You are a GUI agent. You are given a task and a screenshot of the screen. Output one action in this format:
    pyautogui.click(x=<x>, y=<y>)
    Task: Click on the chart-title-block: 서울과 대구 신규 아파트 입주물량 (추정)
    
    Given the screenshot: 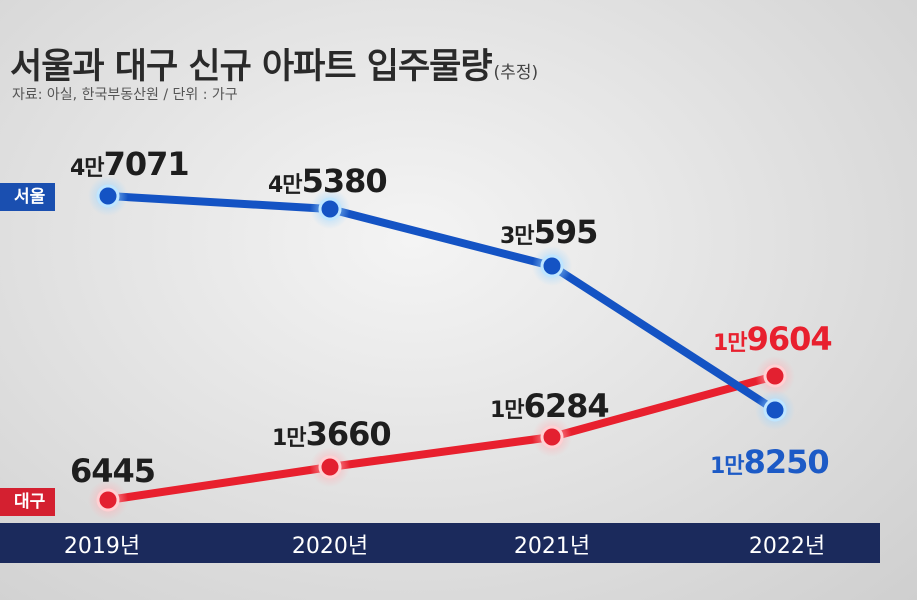 What is the action you would take?
    pyautogui.click(x=274, y=63)
    